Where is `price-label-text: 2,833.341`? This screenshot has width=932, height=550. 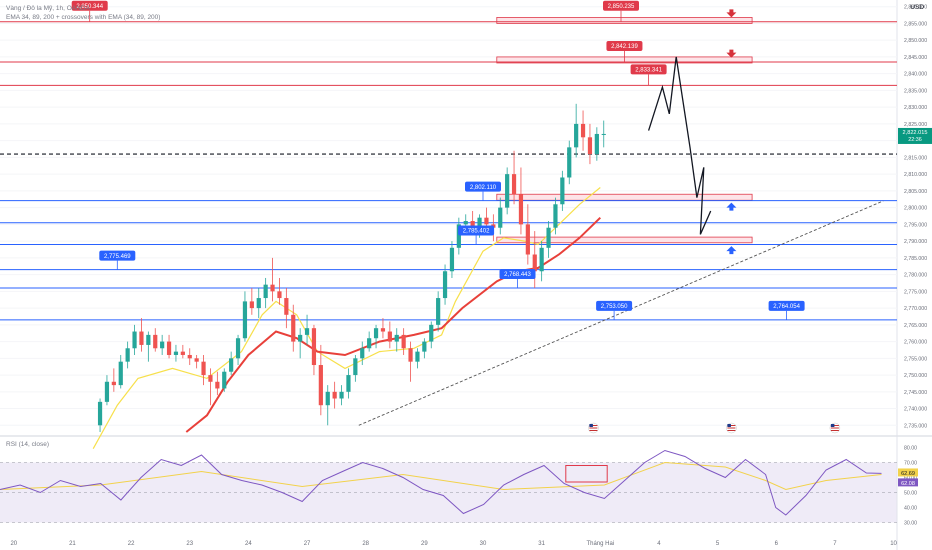
price-label-text: 2,833.341 is located at coordinates (648, 71).